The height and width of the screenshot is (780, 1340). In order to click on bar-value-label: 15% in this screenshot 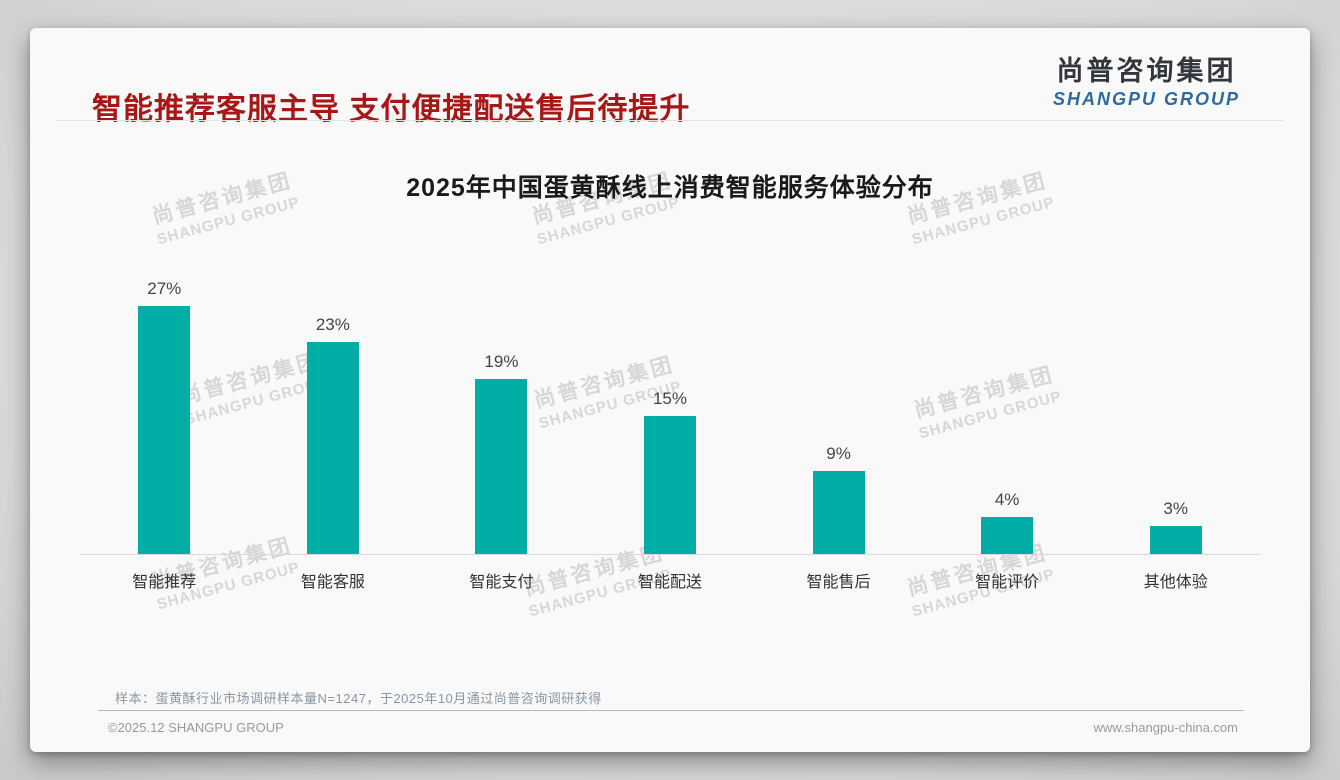, I will do `click(669, 398)`.